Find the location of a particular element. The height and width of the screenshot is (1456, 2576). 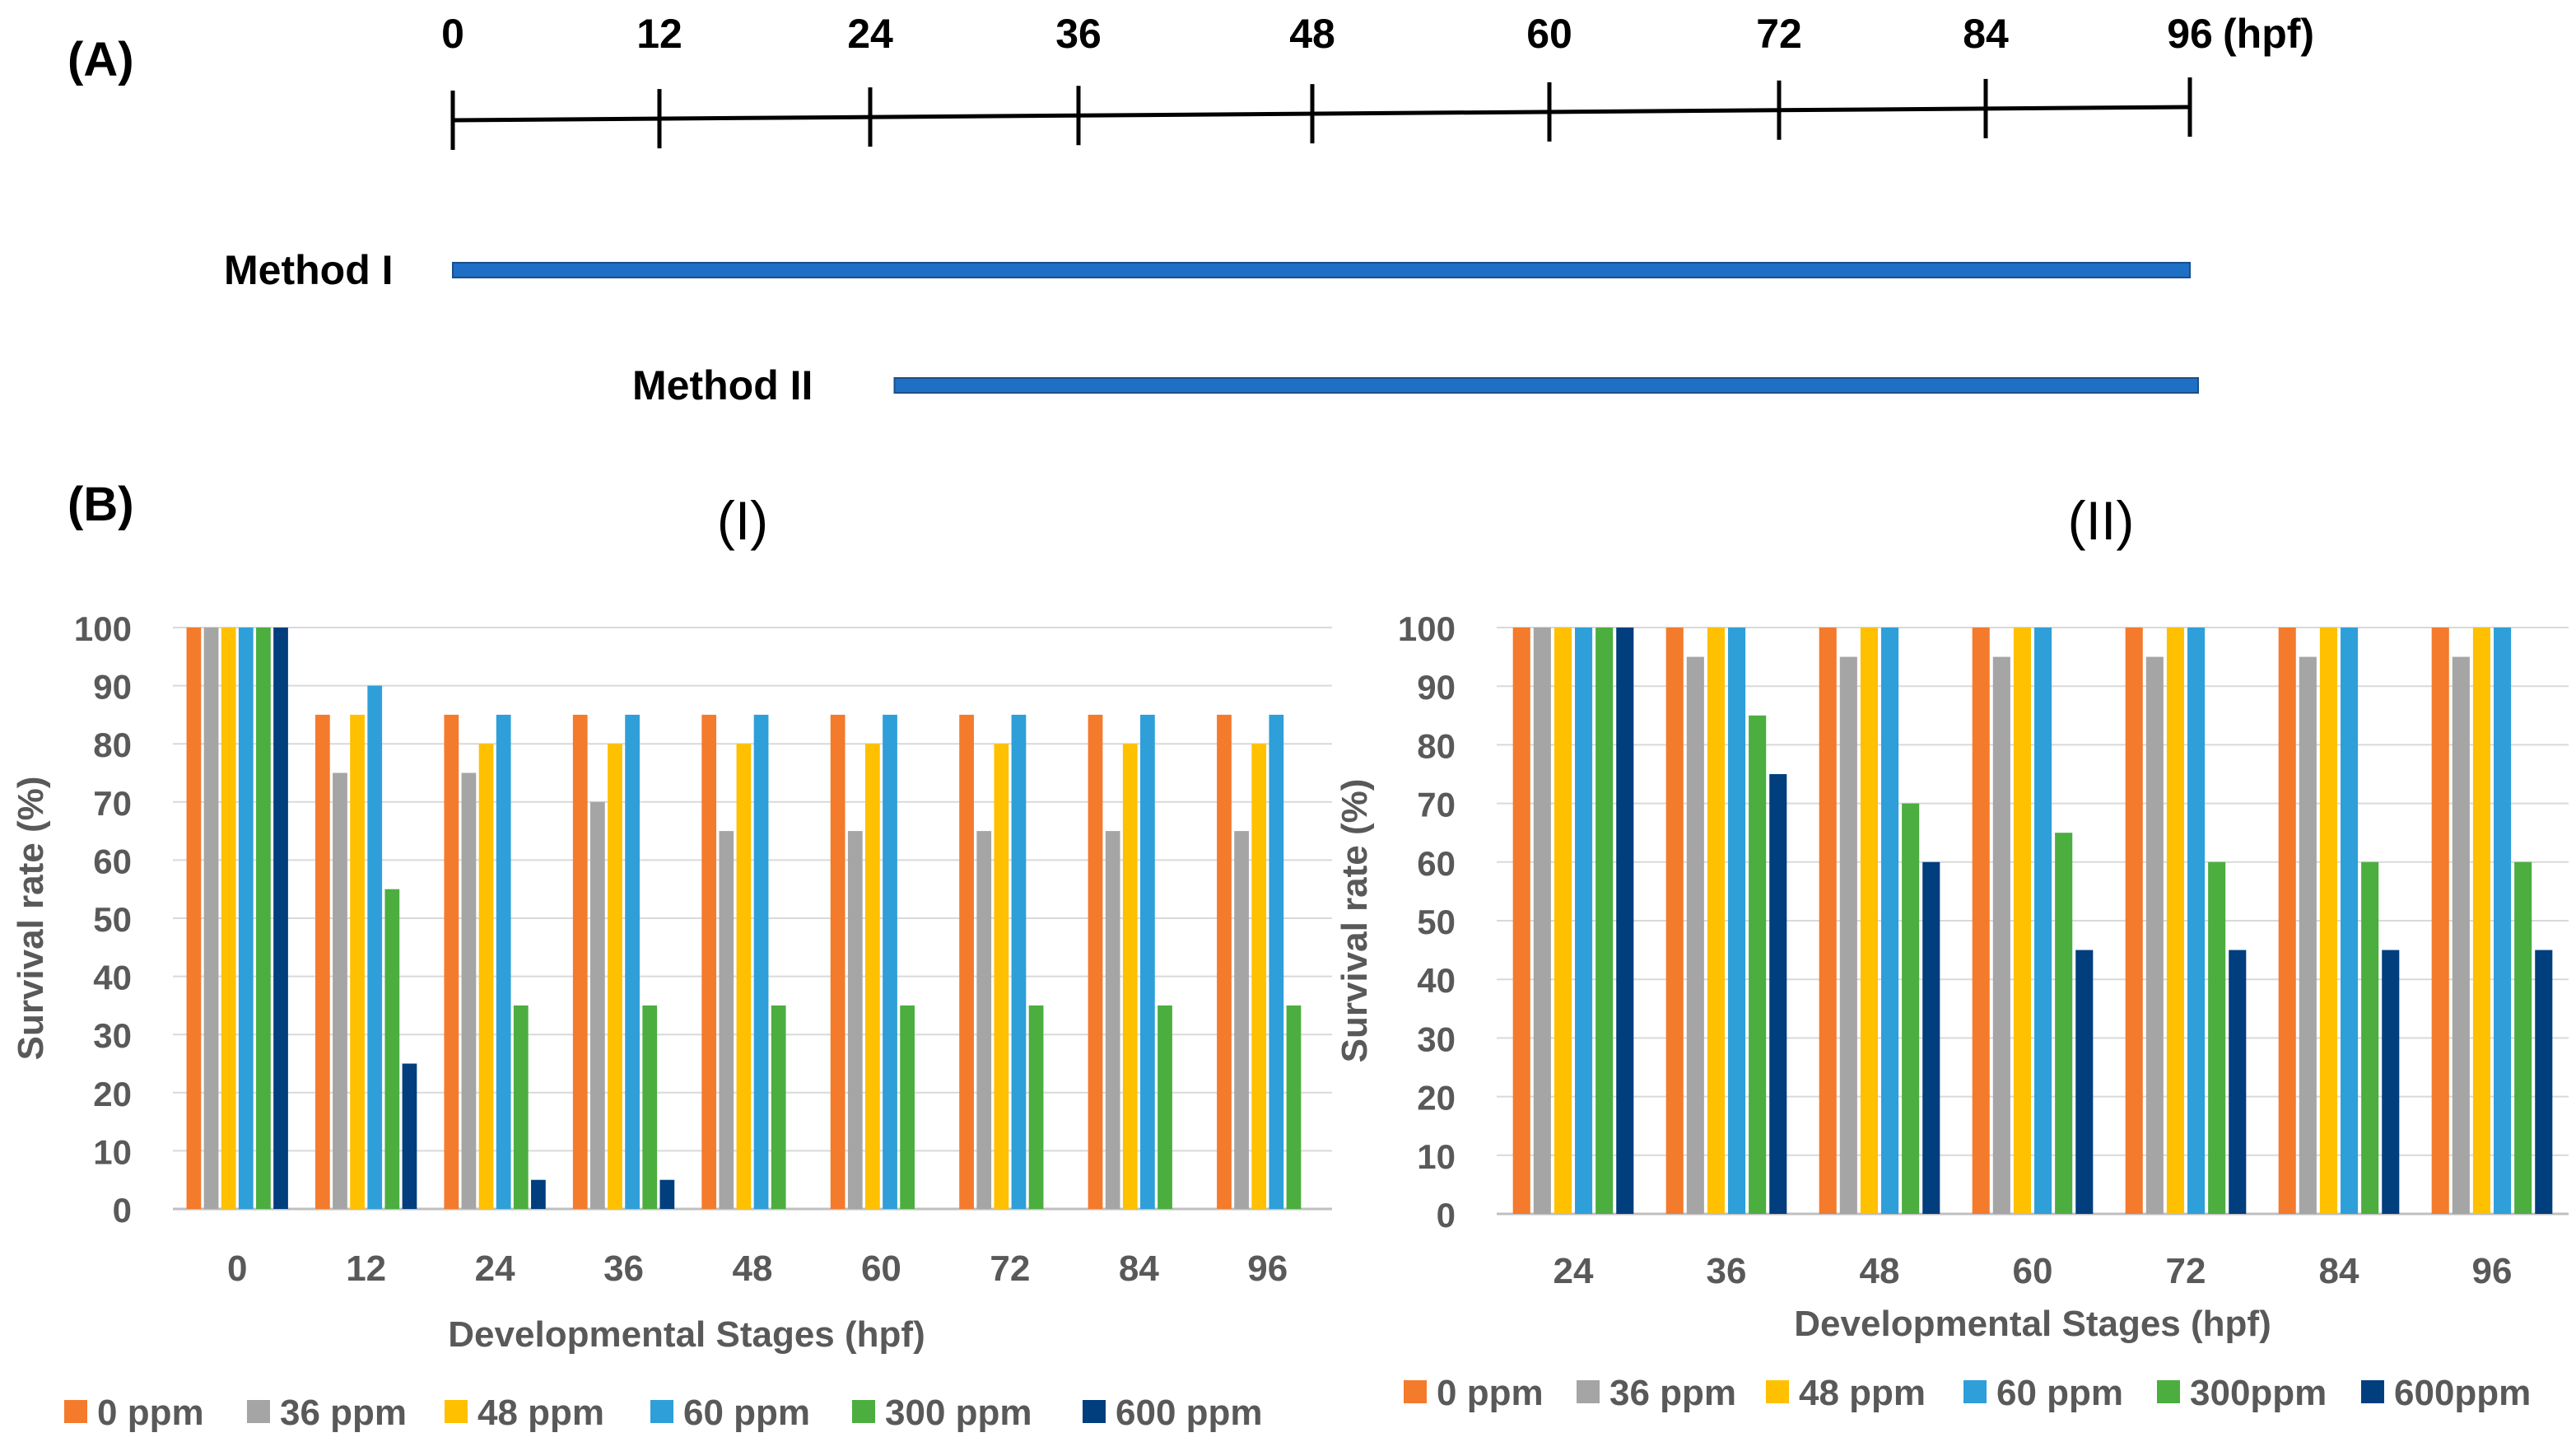

x-tick-label: 96 is located at coordinates (2492, 1271).